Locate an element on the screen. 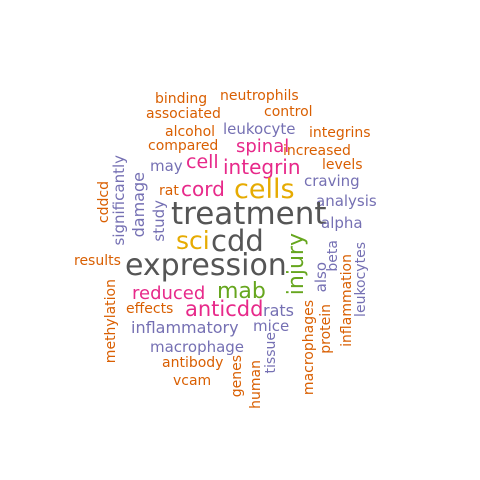  word-reduced: reduced is located at coordinates (169, 293).